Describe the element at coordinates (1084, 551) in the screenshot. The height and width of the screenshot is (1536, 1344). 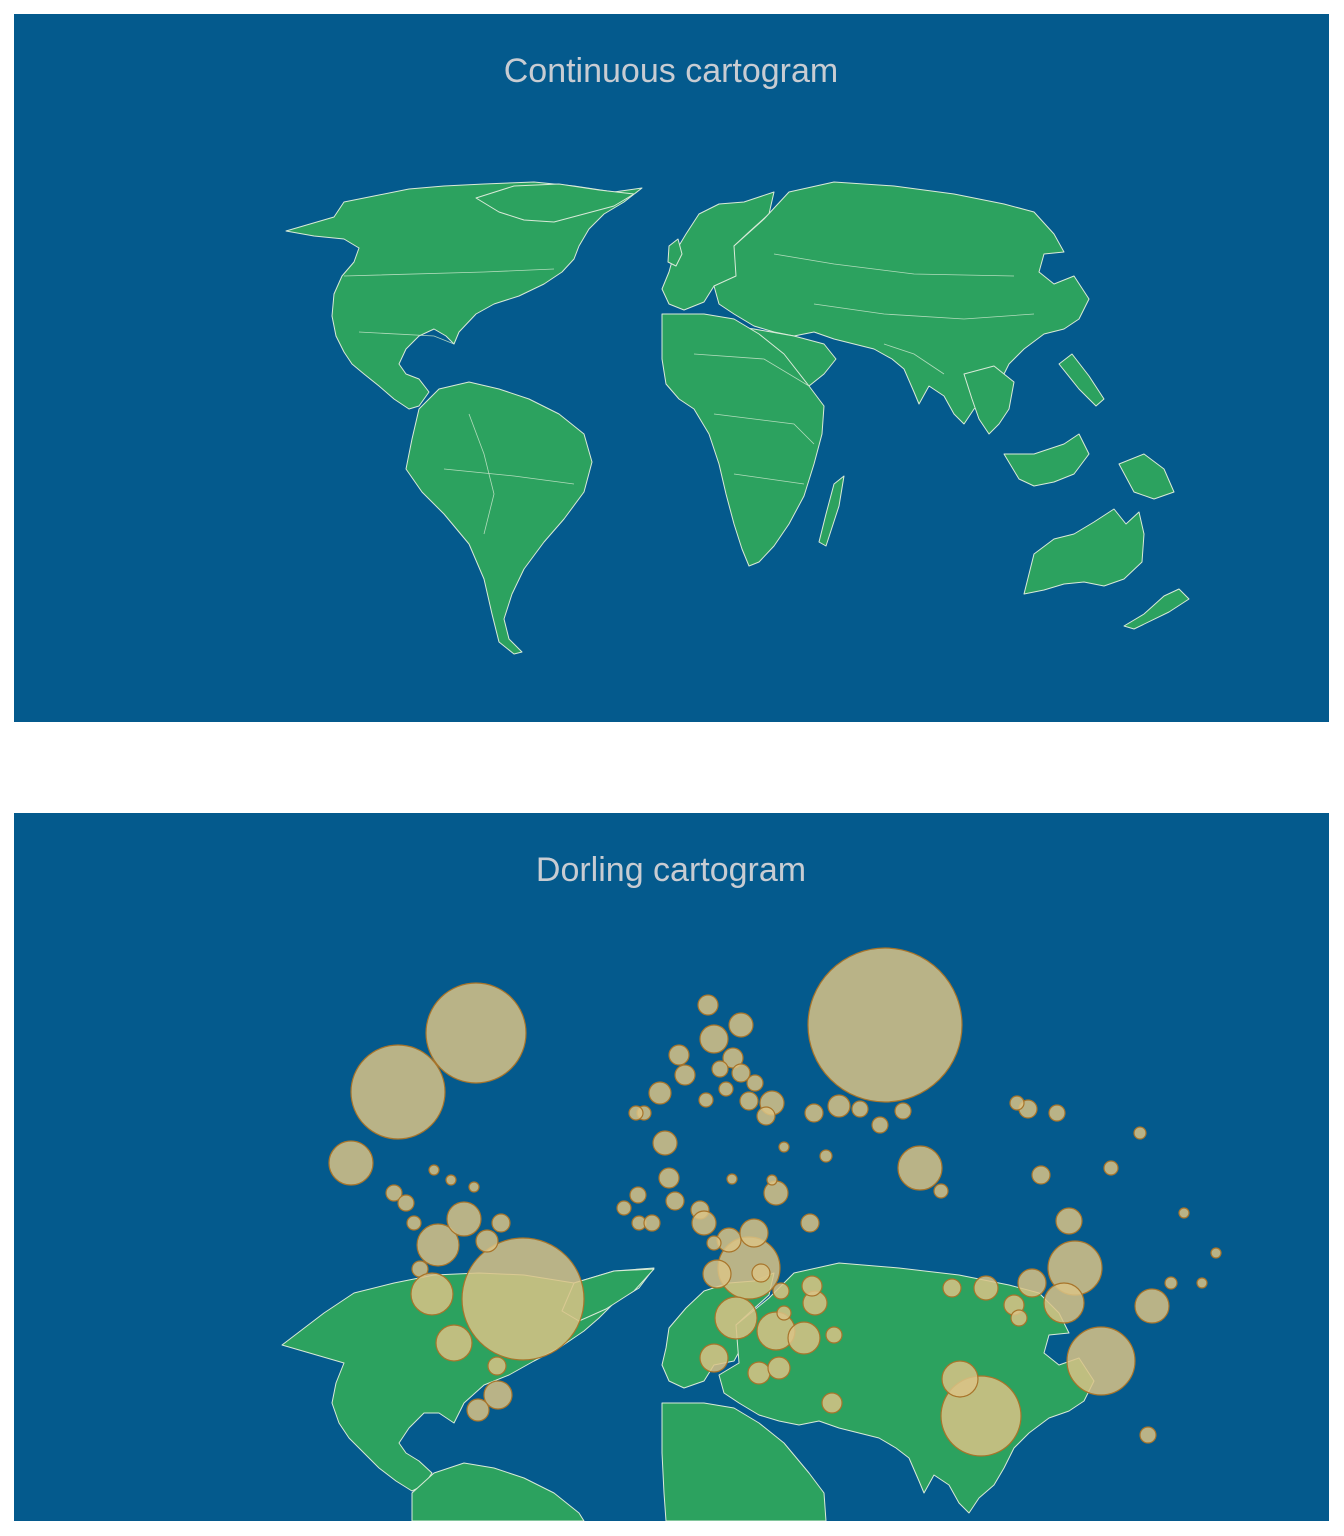
I see `australia` at that location.